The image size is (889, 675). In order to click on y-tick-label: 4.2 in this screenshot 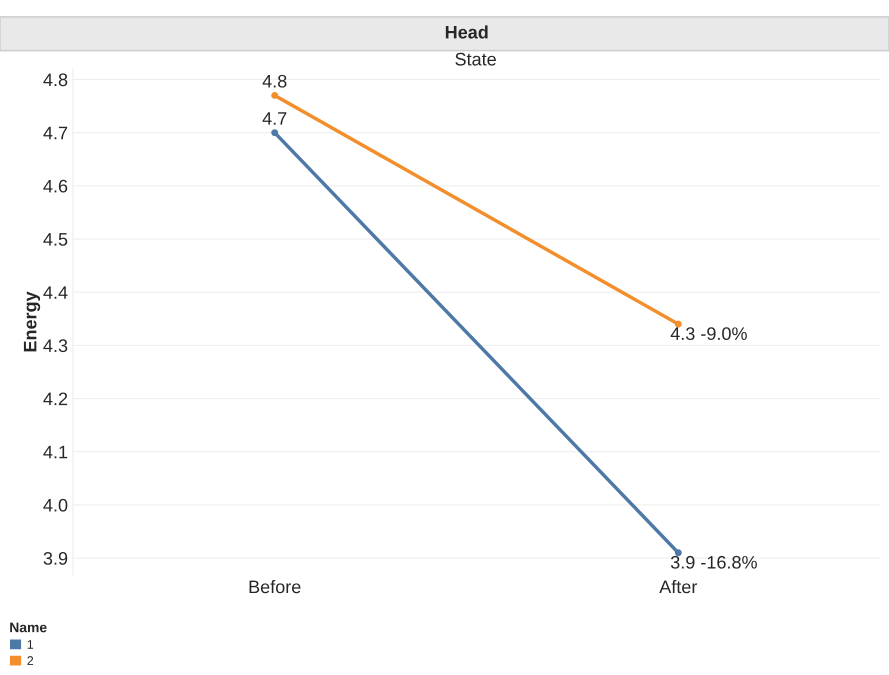, I will do `click(55, 399)`.